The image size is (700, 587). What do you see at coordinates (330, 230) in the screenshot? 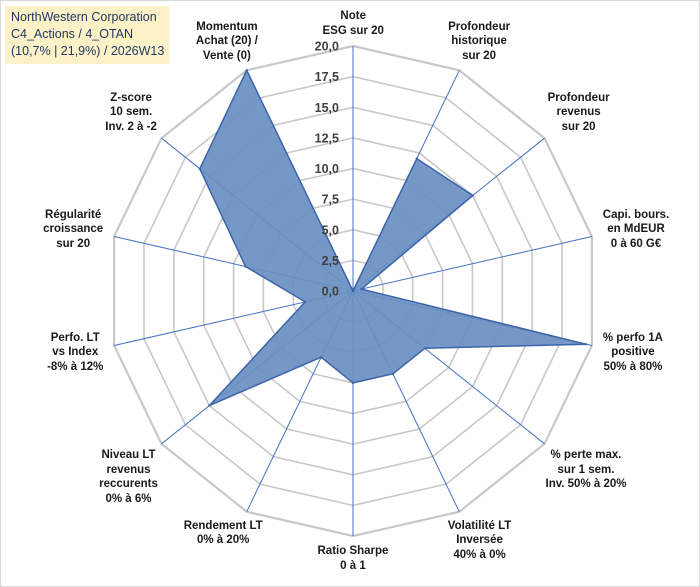
I see `tick-label: 5,0` at bounding box center [330, 230].